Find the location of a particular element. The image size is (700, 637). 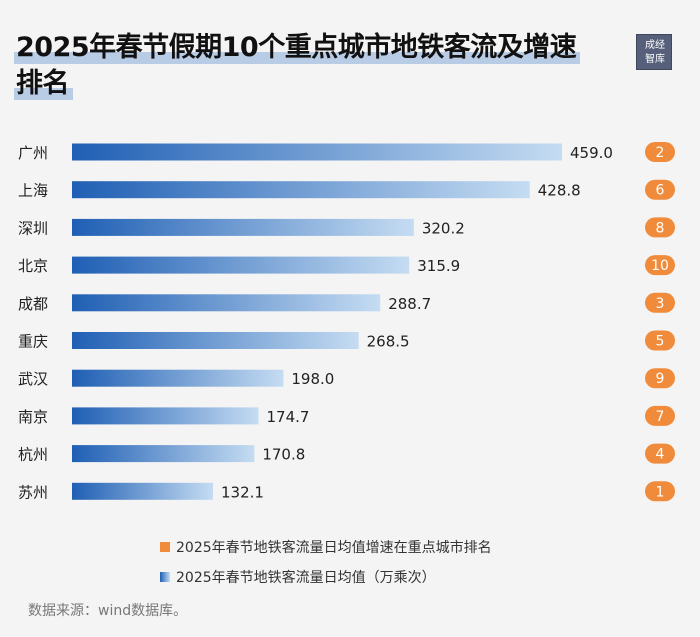

value-label: 315.9 is located at coordinates (438, 266).